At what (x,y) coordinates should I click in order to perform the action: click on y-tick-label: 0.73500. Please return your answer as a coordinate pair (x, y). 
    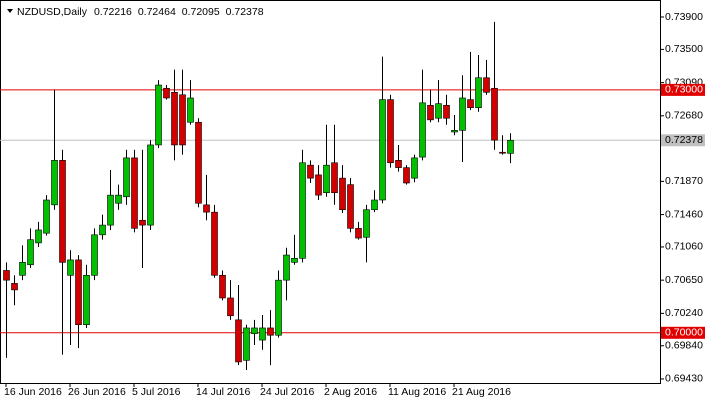
    Looking at the image, I should click on (684, 49).